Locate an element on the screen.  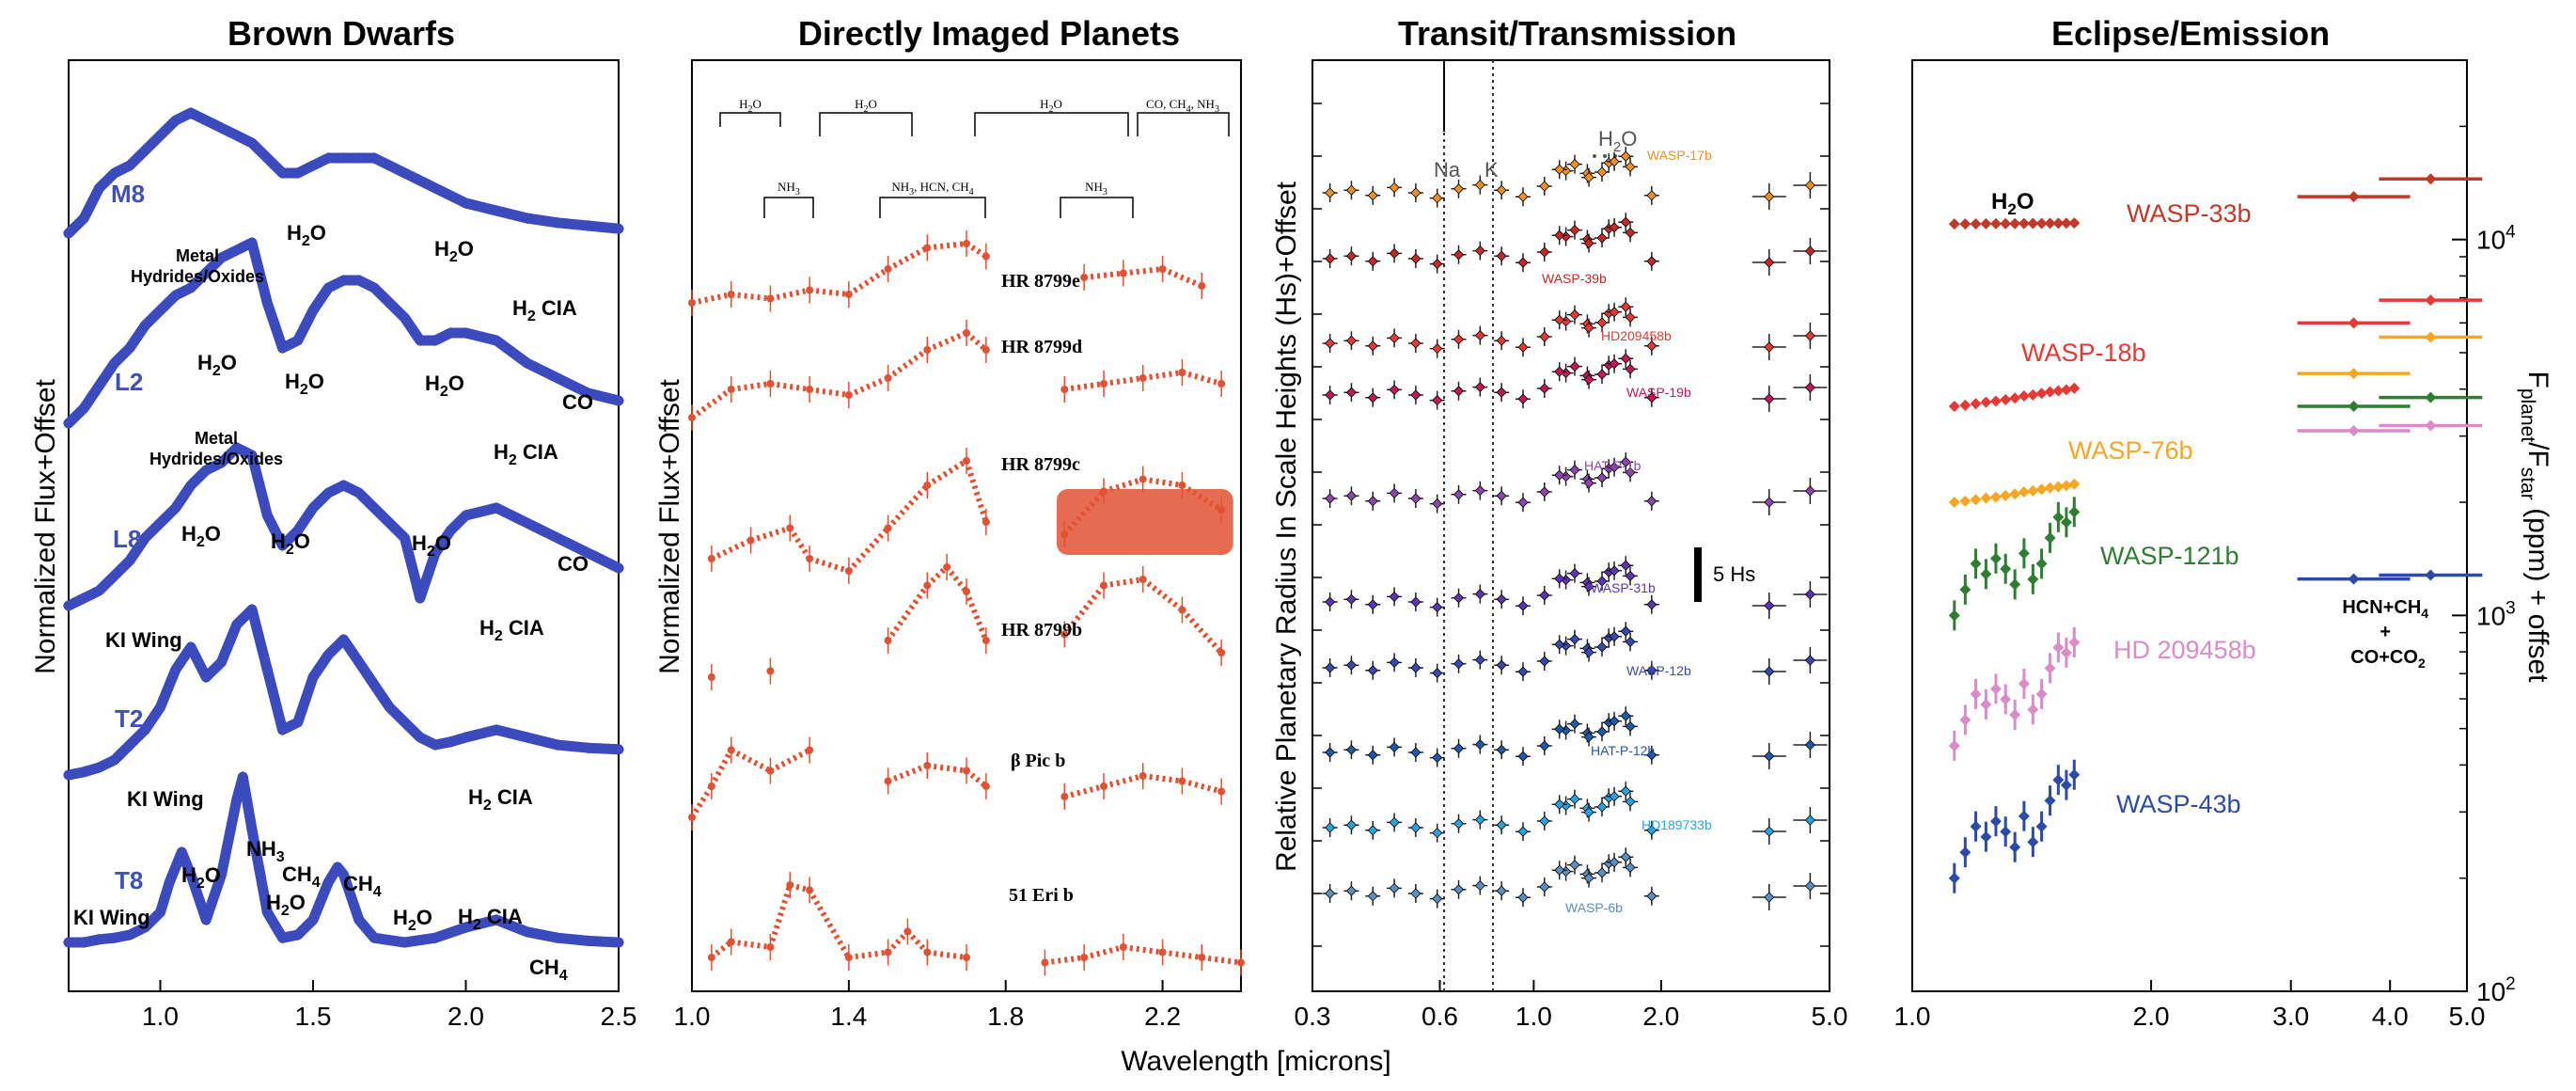
series-label-hr8799e: HR 8799e is located at coordinates (1041, 281).